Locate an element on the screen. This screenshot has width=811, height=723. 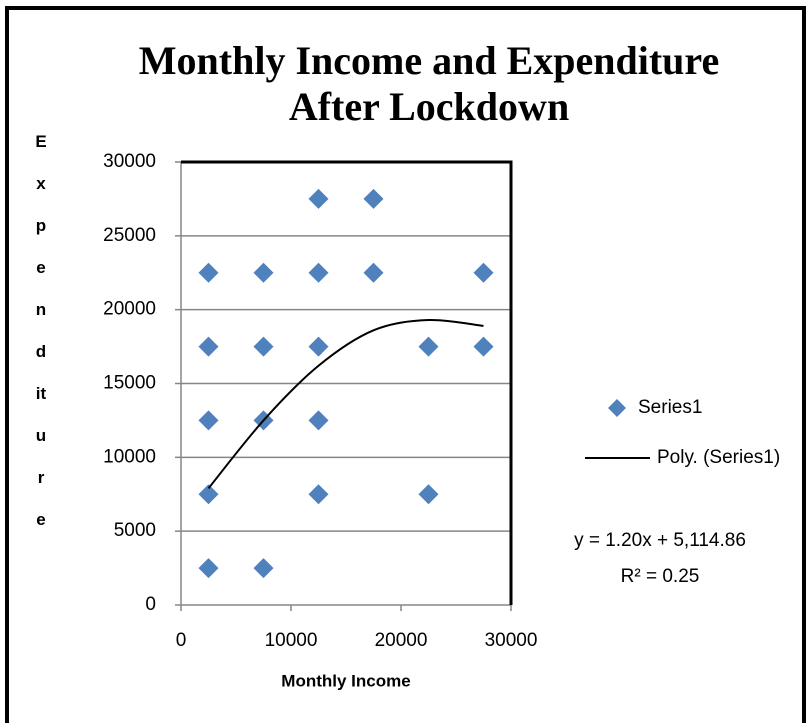
y-tick-label: 5000 is located at coordinates (135, 530).